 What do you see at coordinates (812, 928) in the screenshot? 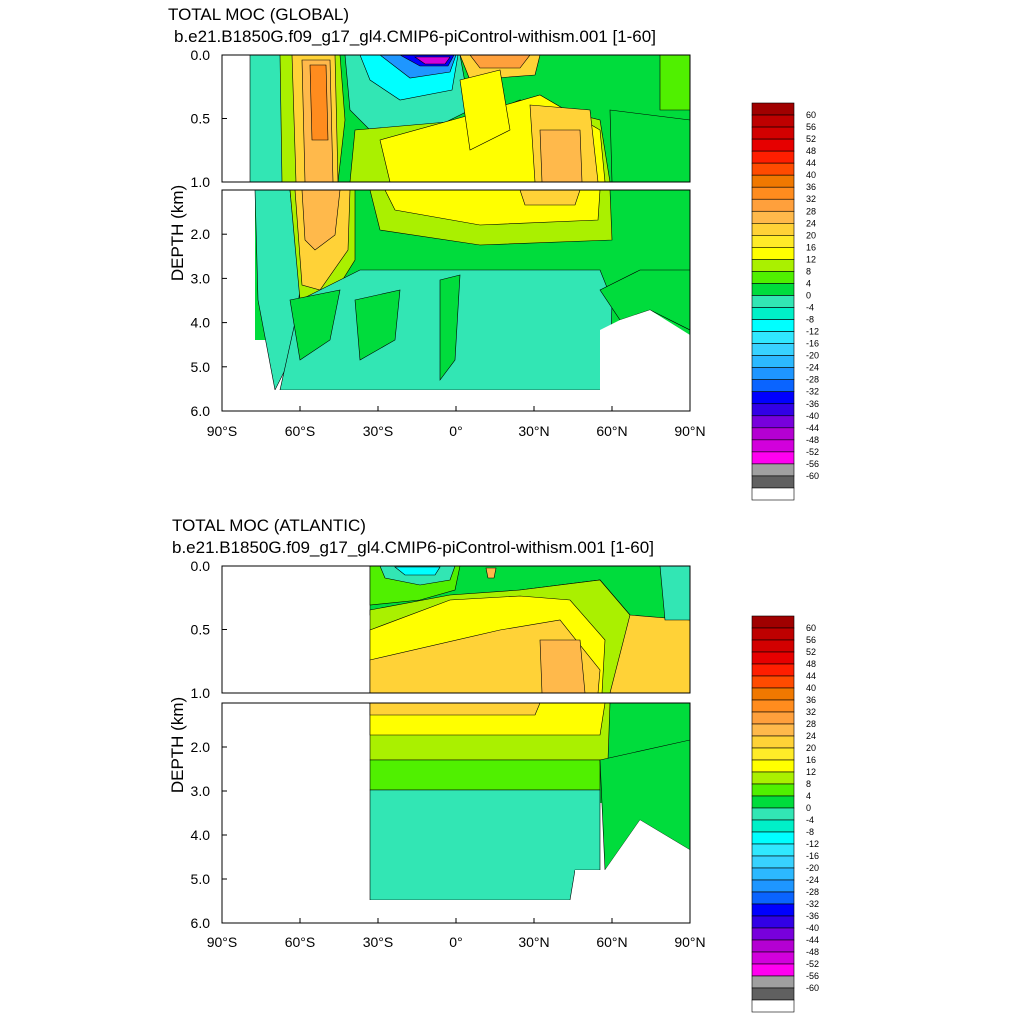
I see `colorbar-label: -40` at bounding box center [812, 928].